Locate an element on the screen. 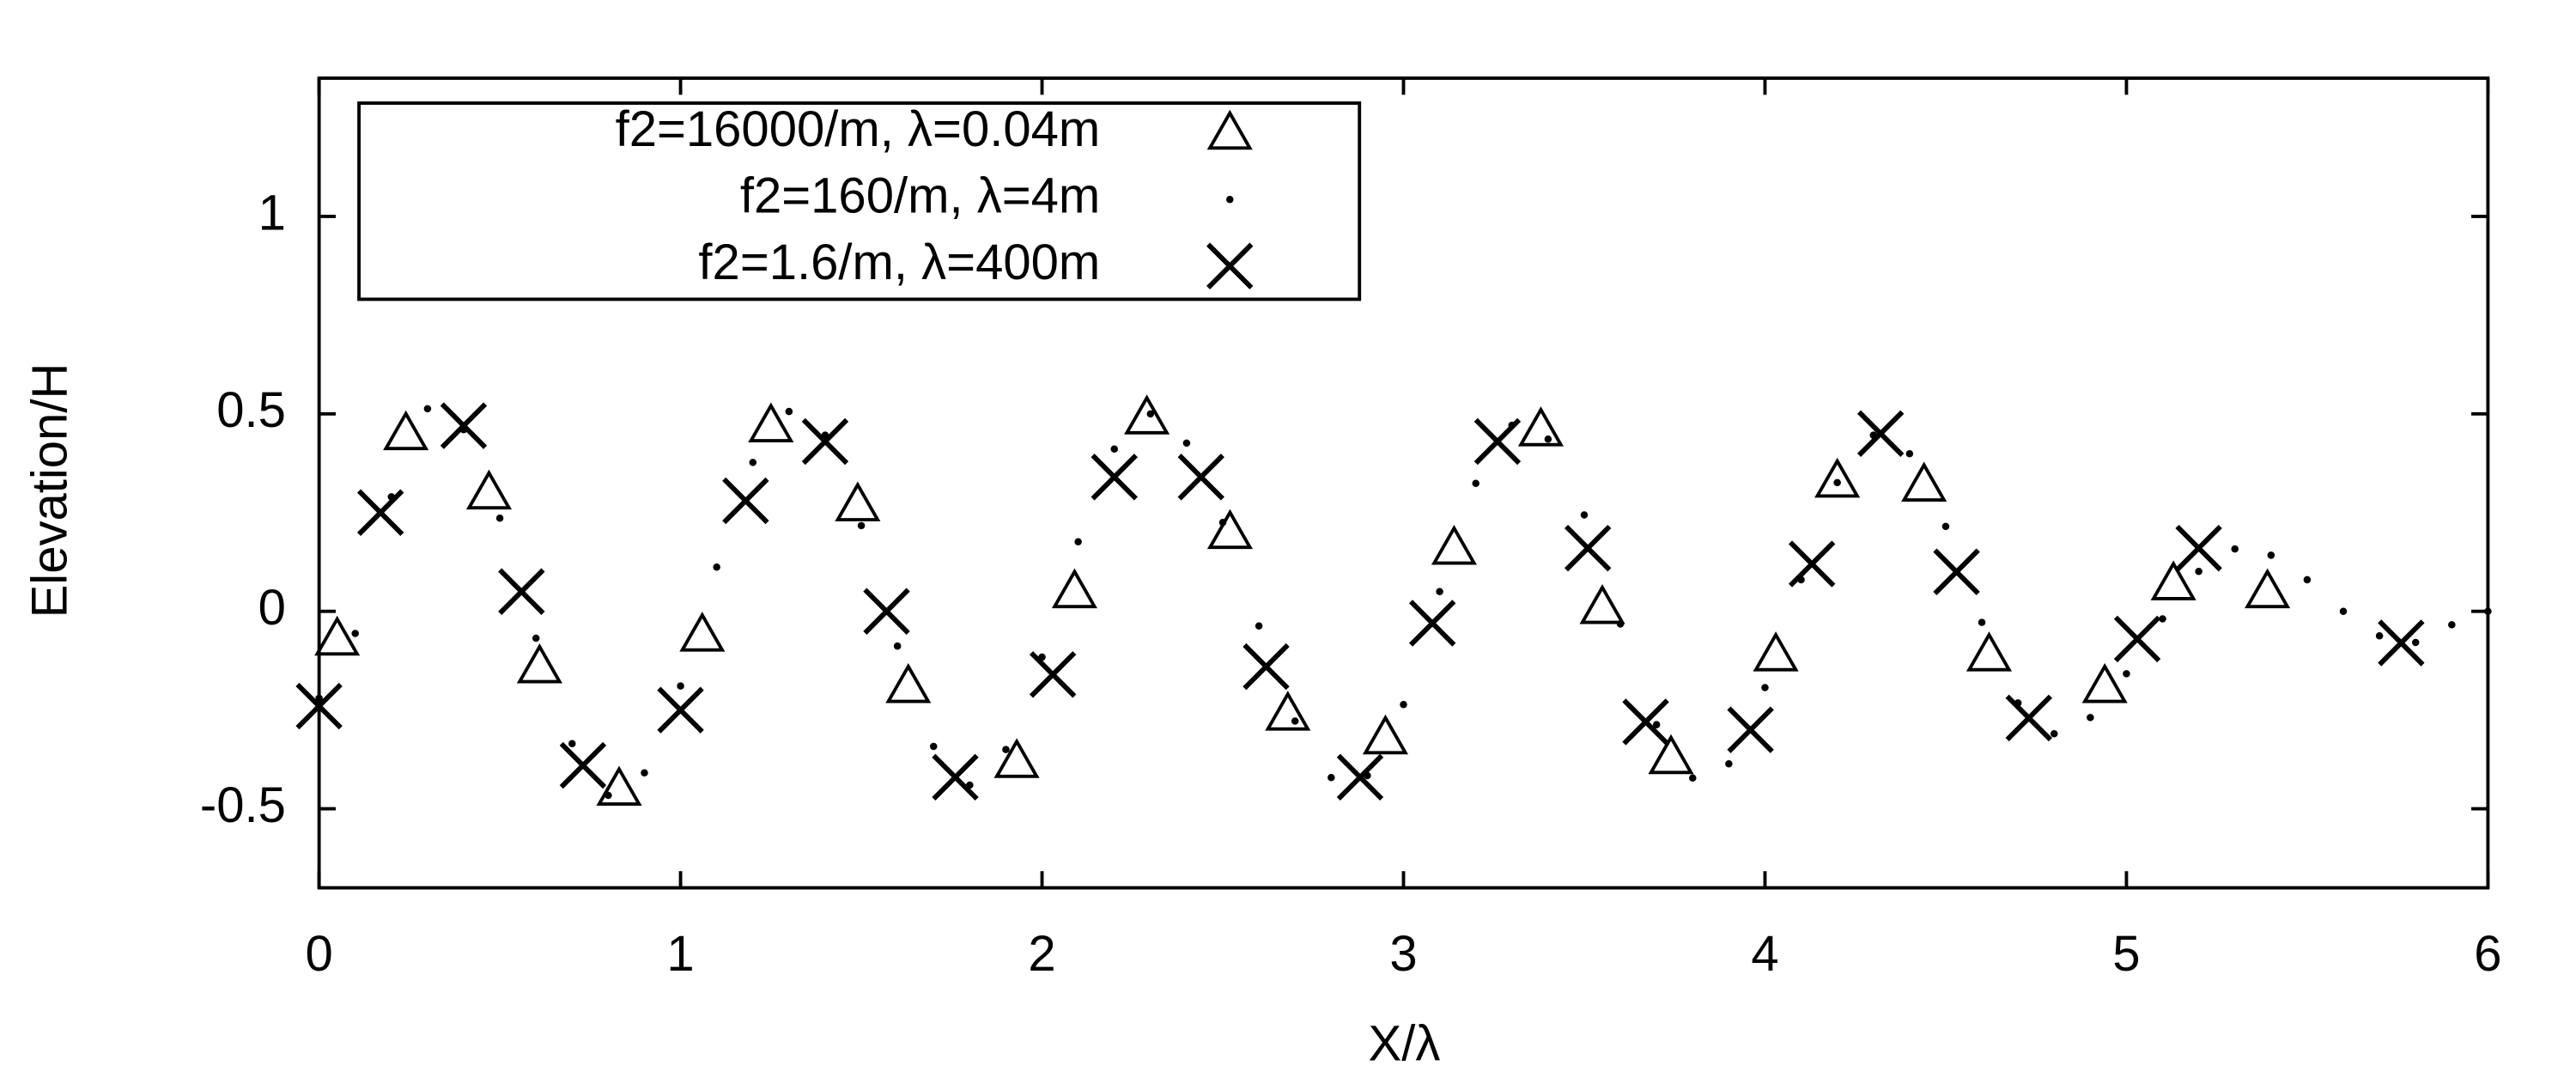 Image resolution: width=2576 pixels, height=1084 pixels. x-tick-label: 1 is located at coordinates (680, 954).